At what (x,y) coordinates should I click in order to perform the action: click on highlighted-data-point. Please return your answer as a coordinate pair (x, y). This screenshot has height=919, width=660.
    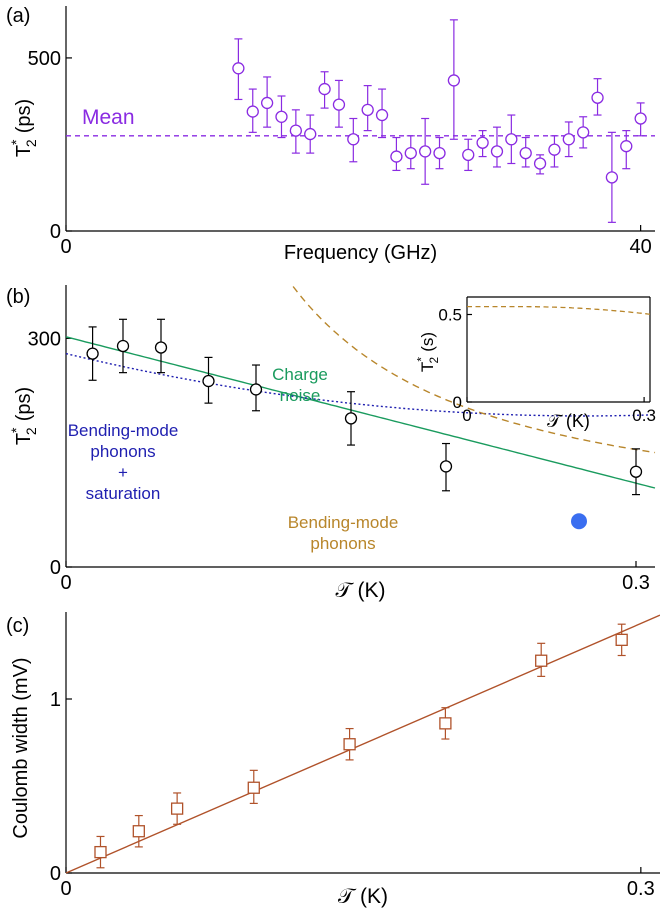
    Looking at the image, I should click on (579, 521).